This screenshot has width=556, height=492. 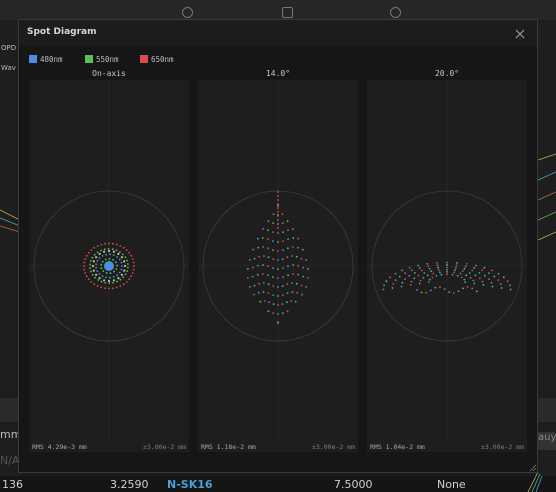 What do you see at coordinates (278, 33) in the screenshot?
I see `dialog-title-bar: Spot Diagram` at bounding box center [278, 33].